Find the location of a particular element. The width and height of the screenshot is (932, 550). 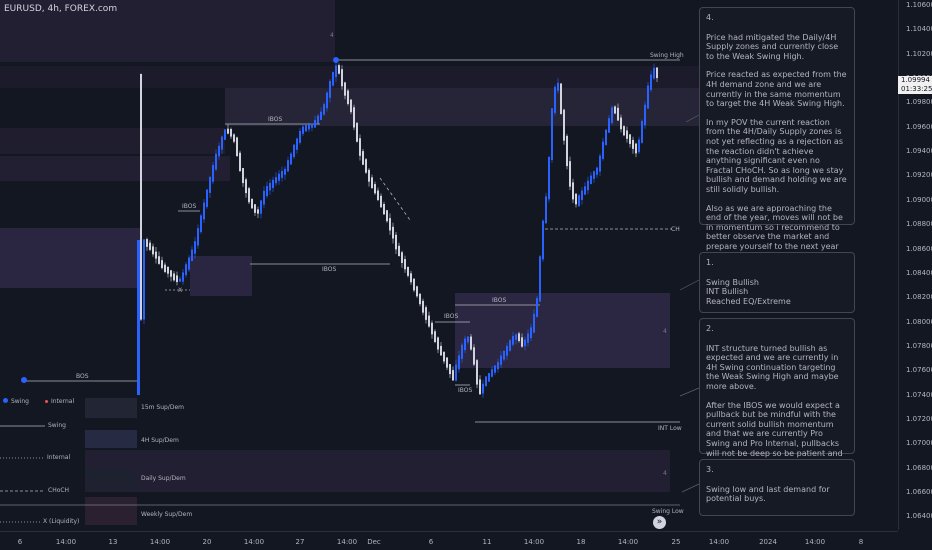

ibos-label-2: IBOS is located at coordinates (329, 269).